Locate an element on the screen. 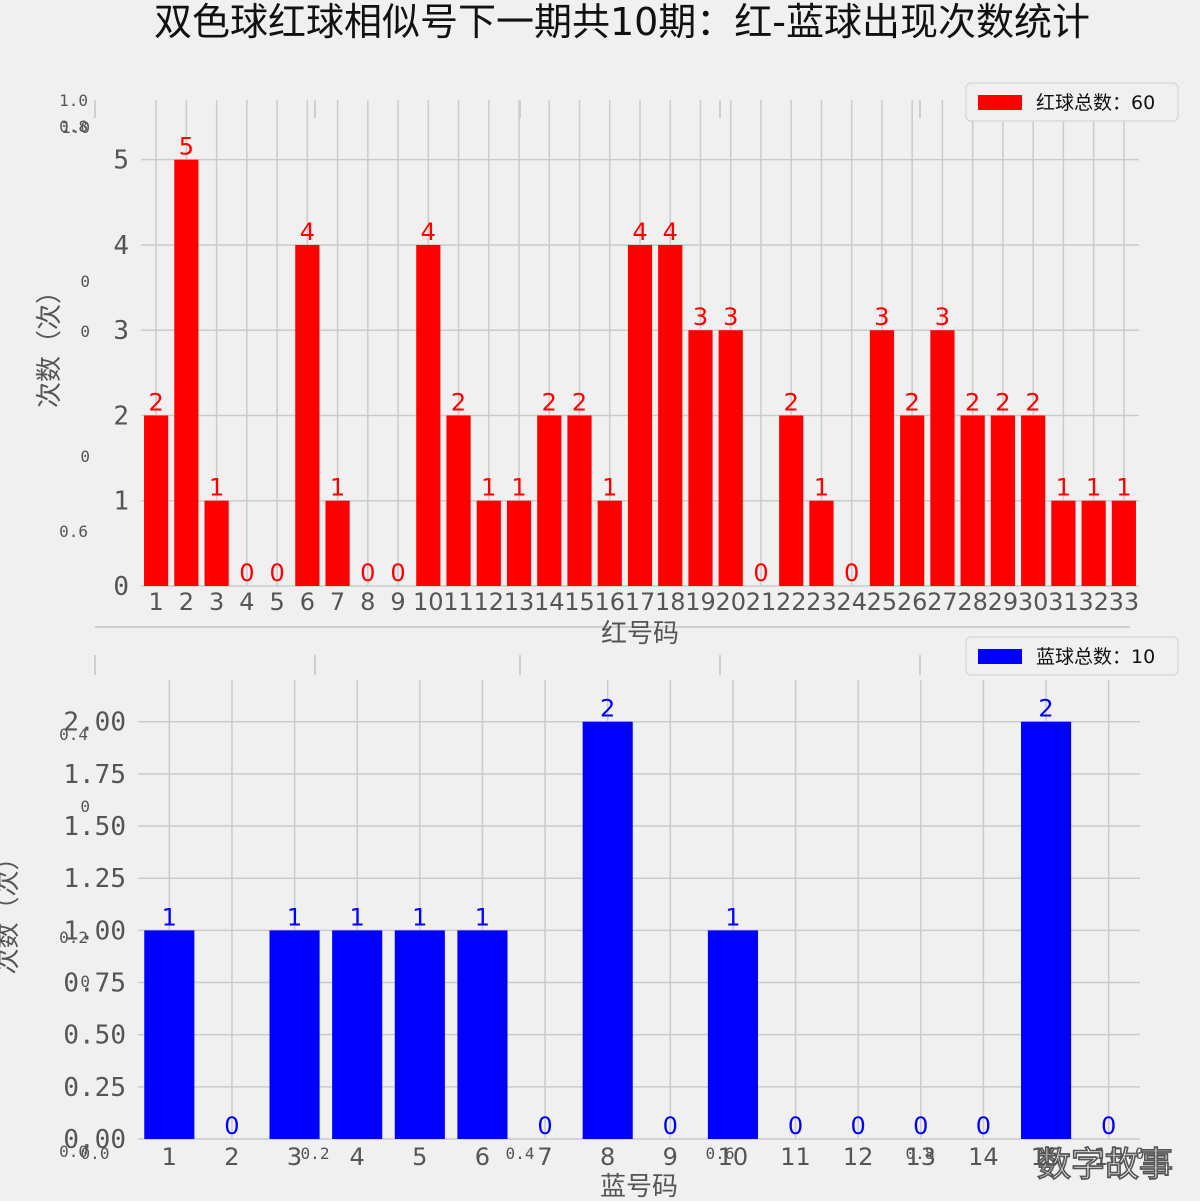 The height and width of the screenshot is (1201, 1200). bg-x-tick-label: 0.2 is located at coordinates (315, 1153).